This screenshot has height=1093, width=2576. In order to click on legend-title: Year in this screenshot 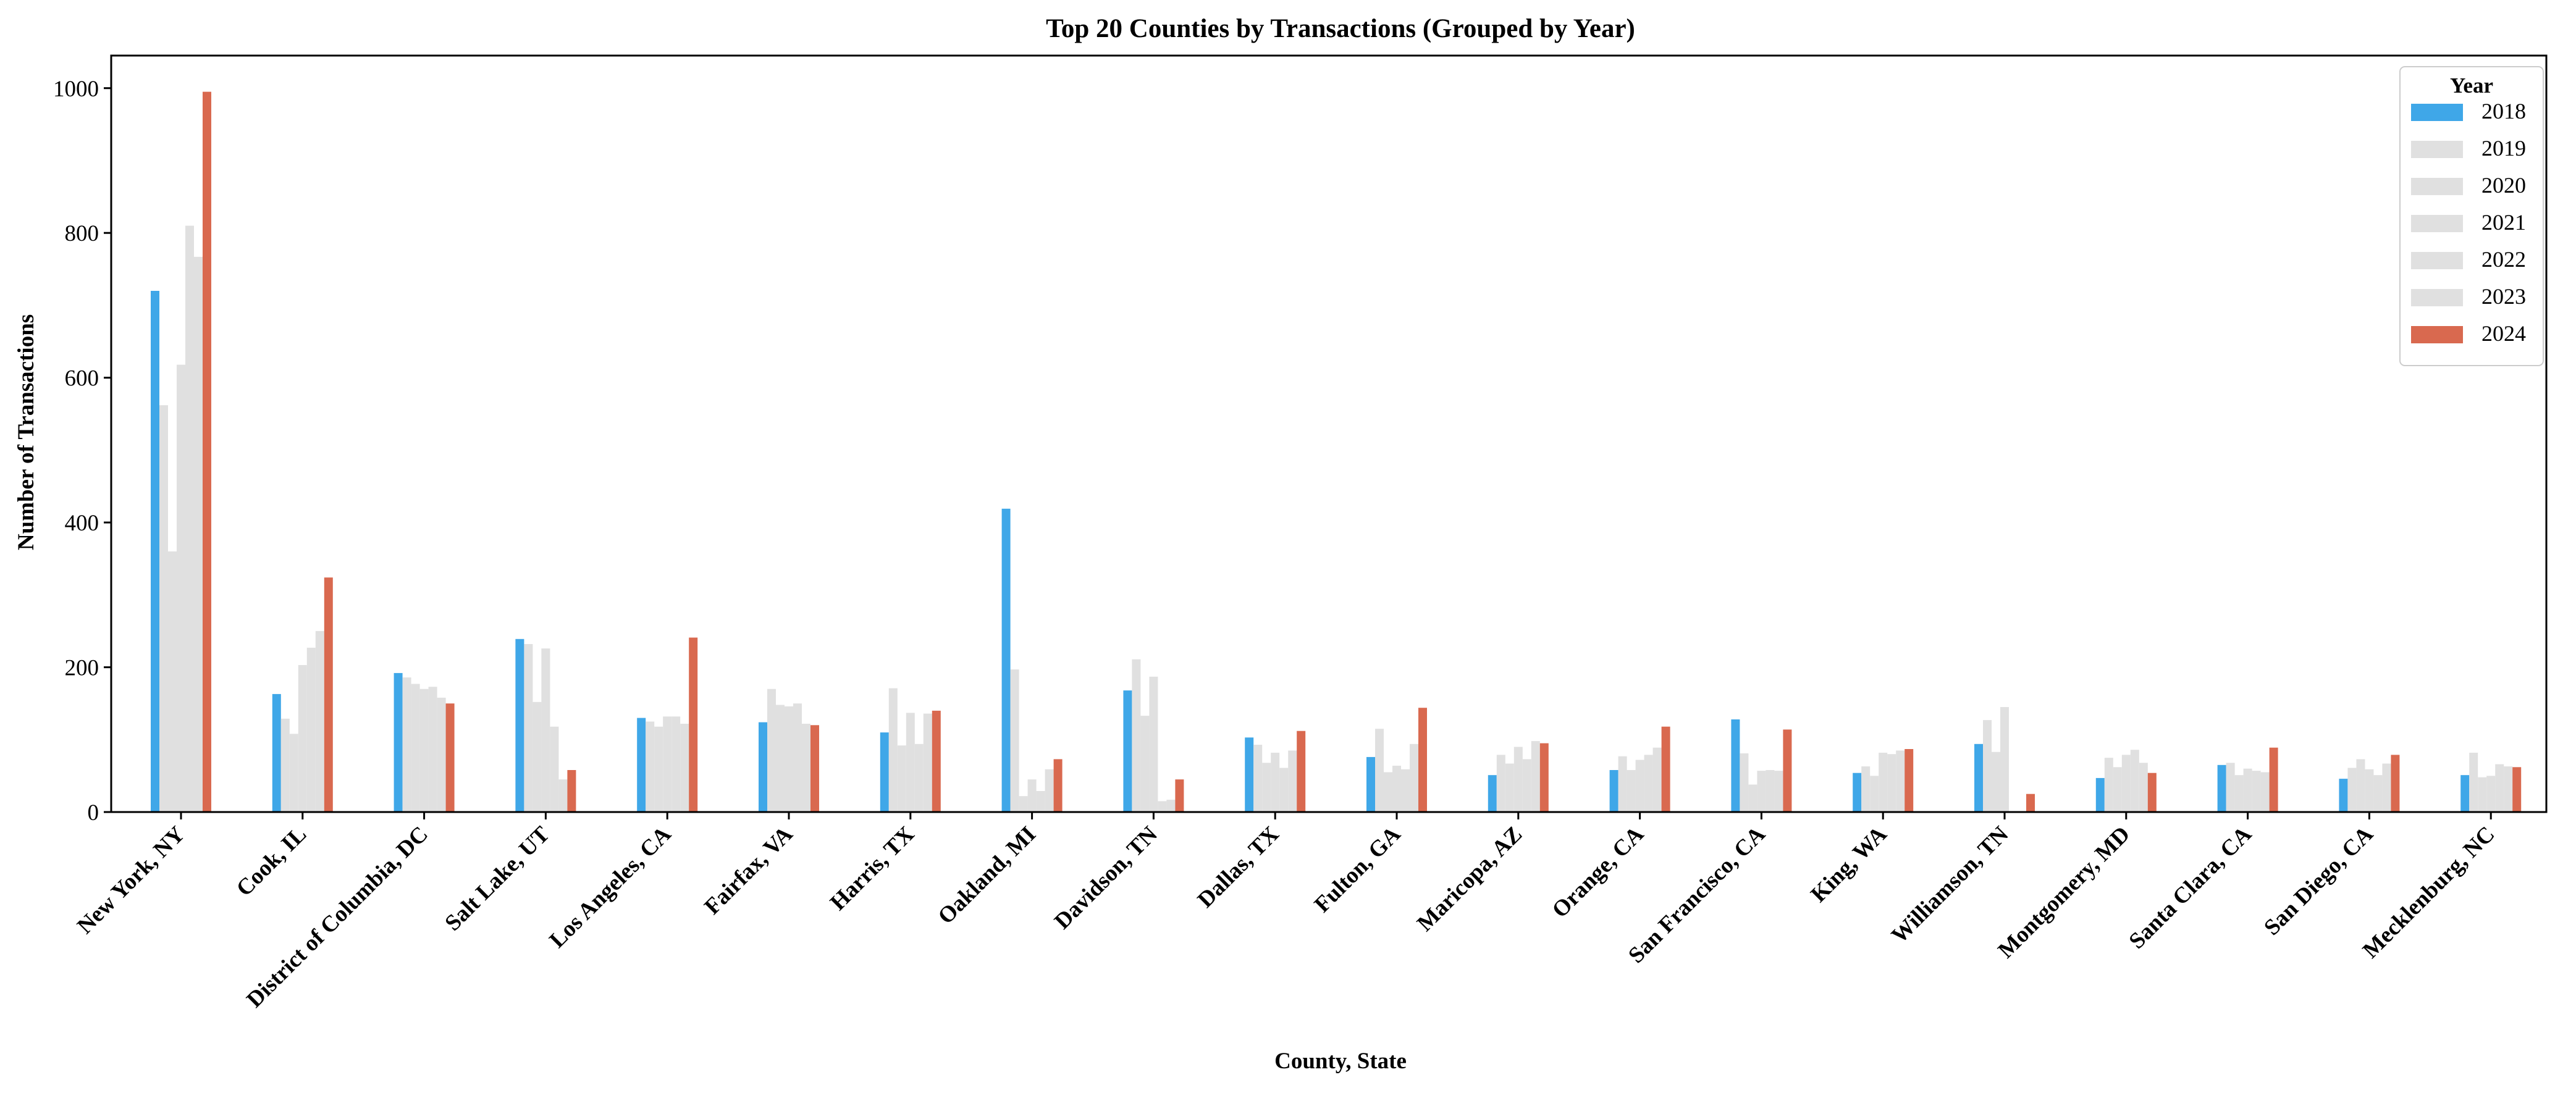, I will do `click(2471, 85)`.